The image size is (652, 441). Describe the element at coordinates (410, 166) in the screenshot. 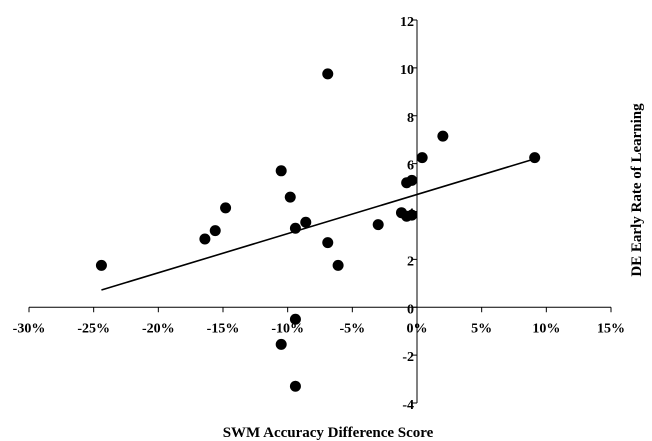

I see `y-tick-label: 6` at that location.